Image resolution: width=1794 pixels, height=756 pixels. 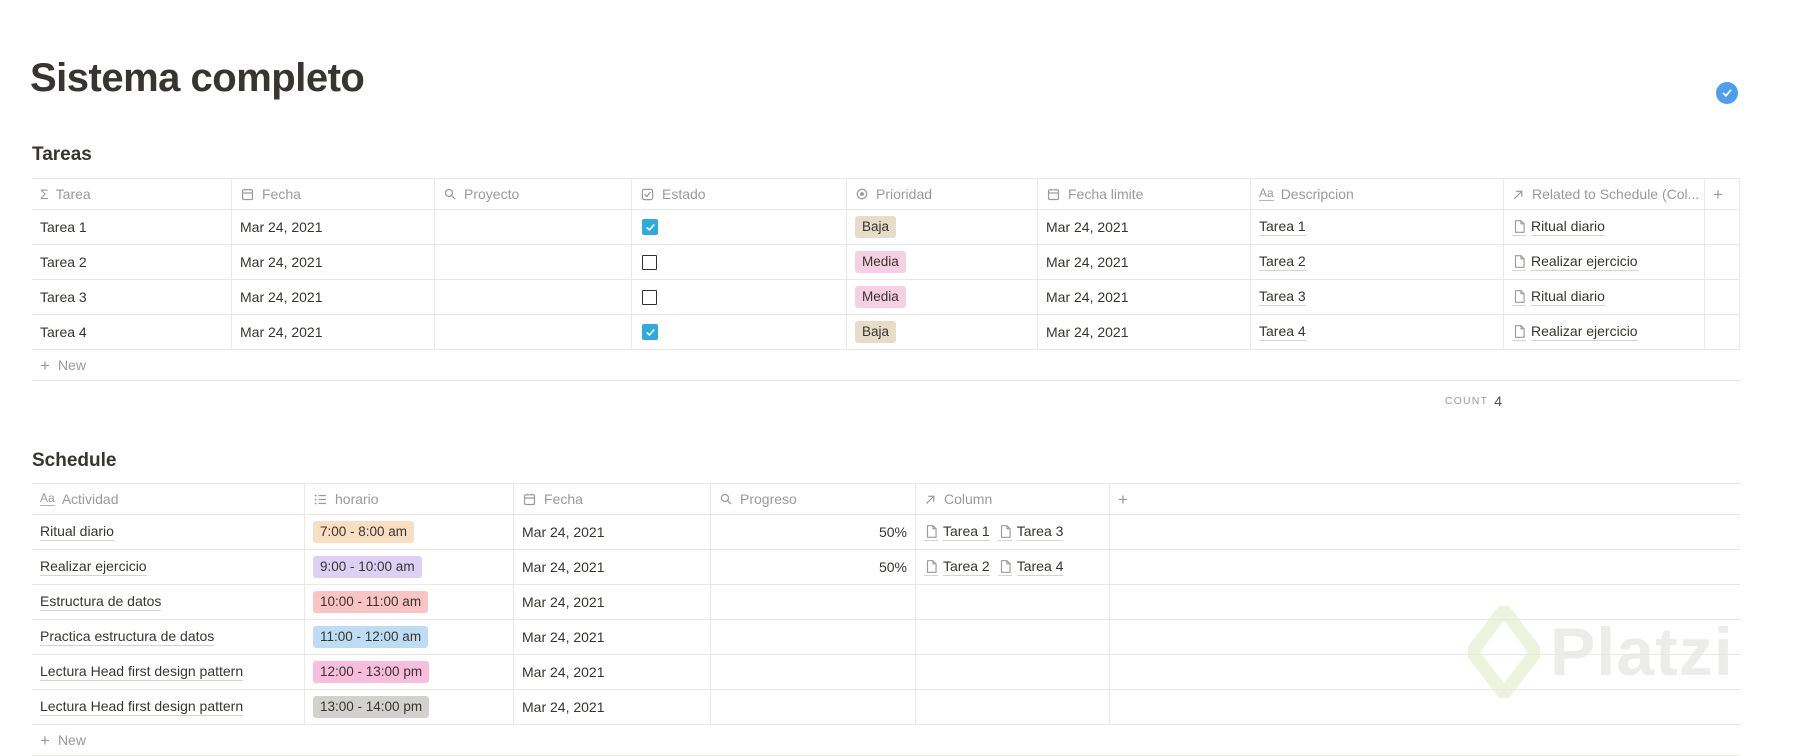 I want to click on page-link: Tarea 3, so click(x=1030, y=532).